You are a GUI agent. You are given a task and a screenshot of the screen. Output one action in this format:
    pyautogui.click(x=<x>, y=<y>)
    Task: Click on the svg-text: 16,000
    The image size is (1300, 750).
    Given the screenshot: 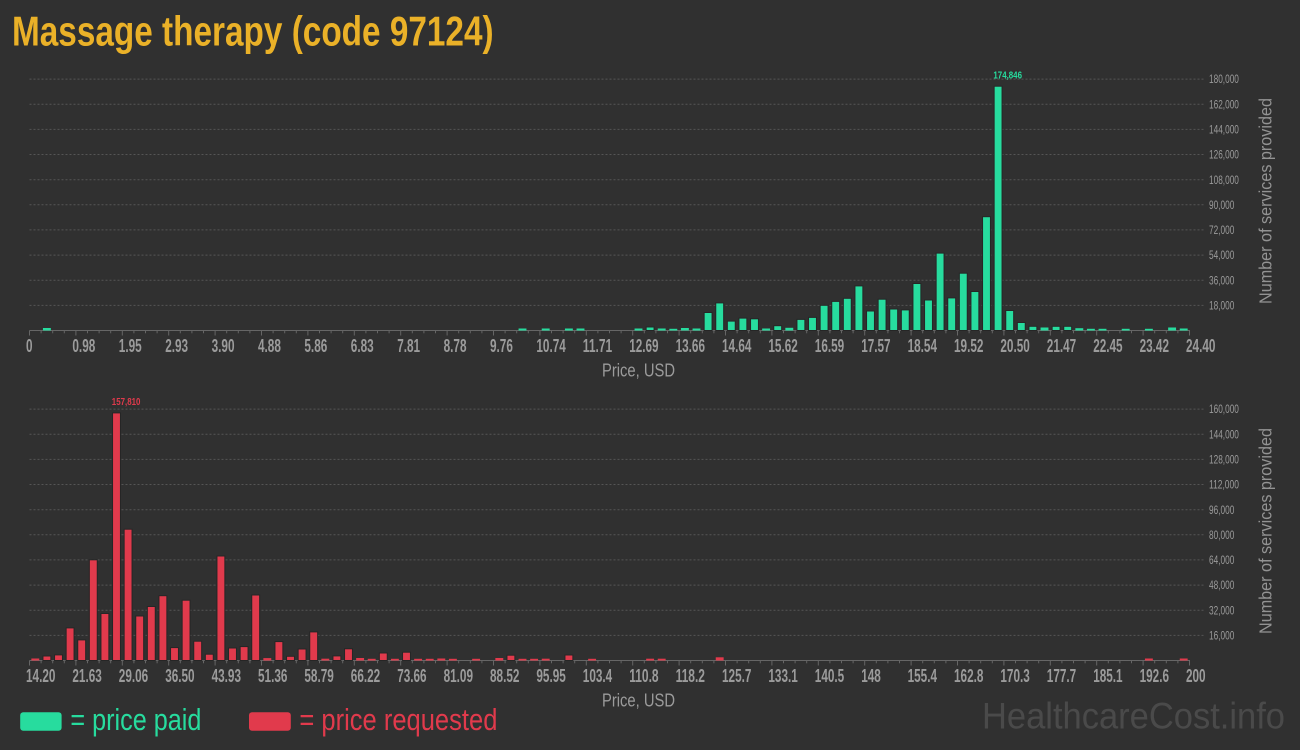 What is the action you would take?
    pyautogui.click(x=1221, y=637)
    